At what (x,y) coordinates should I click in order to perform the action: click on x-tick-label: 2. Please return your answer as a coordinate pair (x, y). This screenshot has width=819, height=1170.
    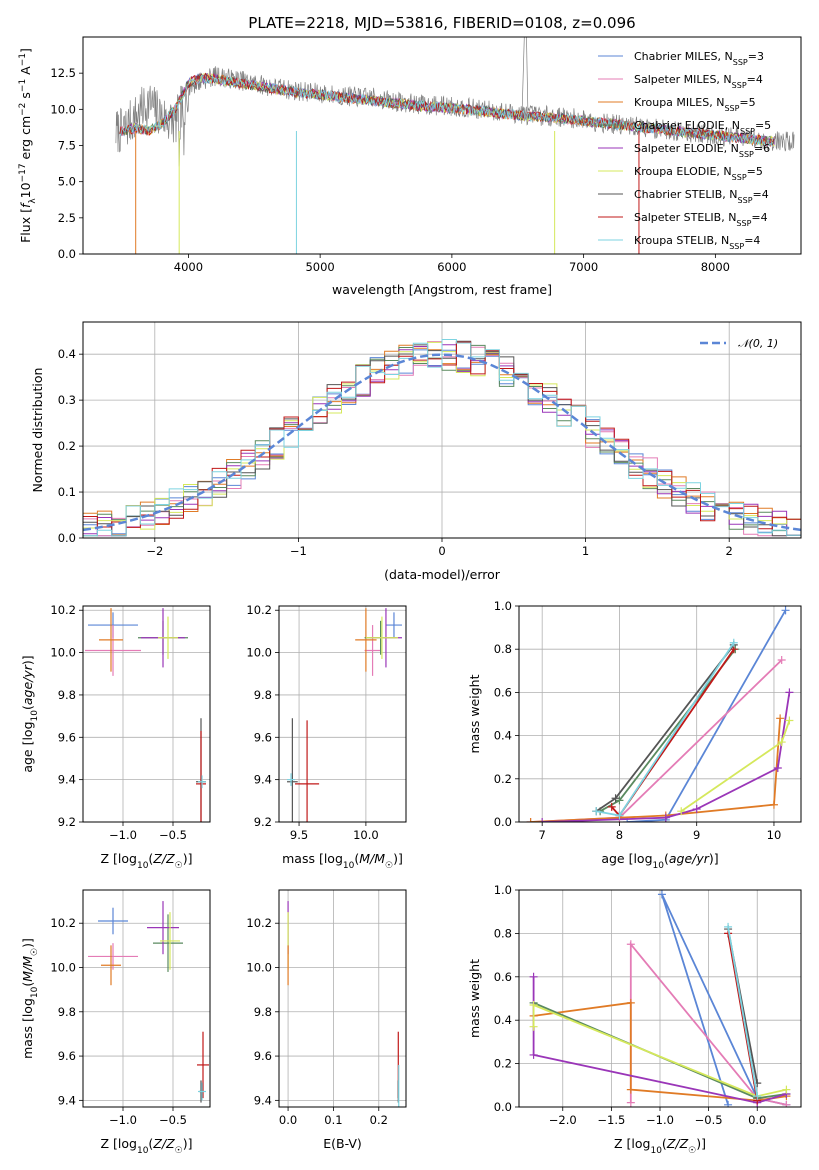
    Looking at the image, I should click on (729, 551).